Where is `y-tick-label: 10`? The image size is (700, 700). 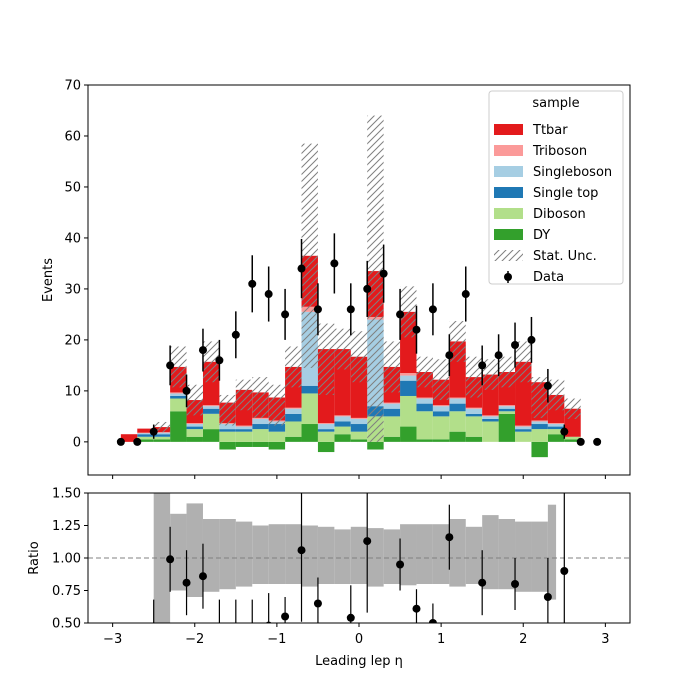
y-tick-label: 10 is located at coordinates (72, 391).